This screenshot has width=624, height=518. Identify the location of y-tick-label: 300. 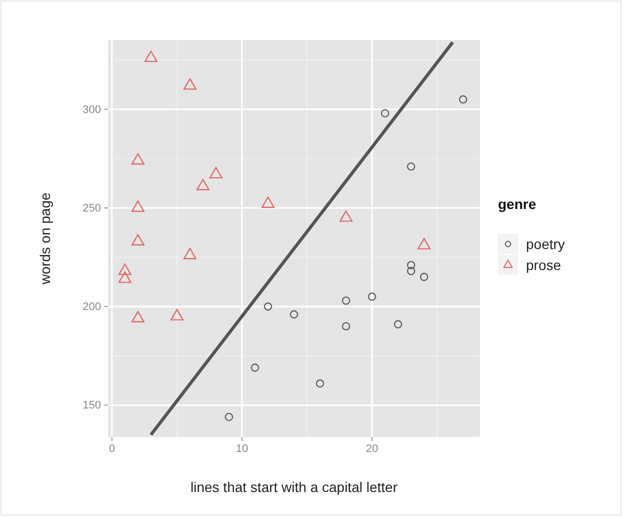
(91, 110).